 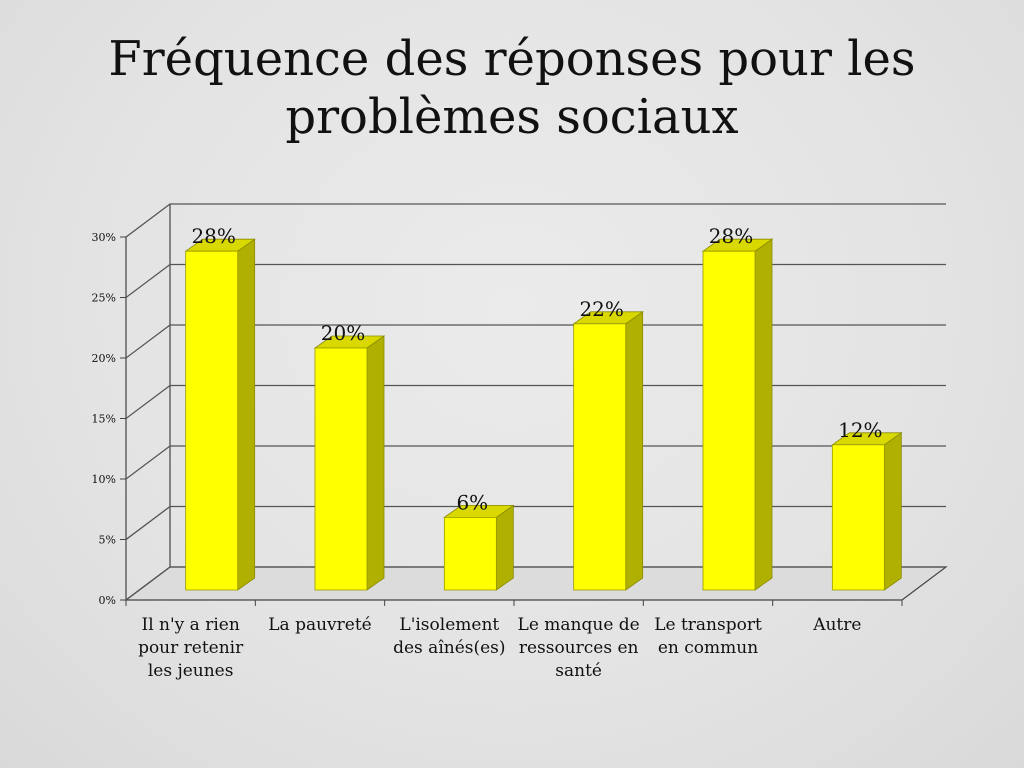 What do you see at coordinates (104, 358) in the screenshot?
I see `y-tick-label: 20%` at bounding box center [104, 358].